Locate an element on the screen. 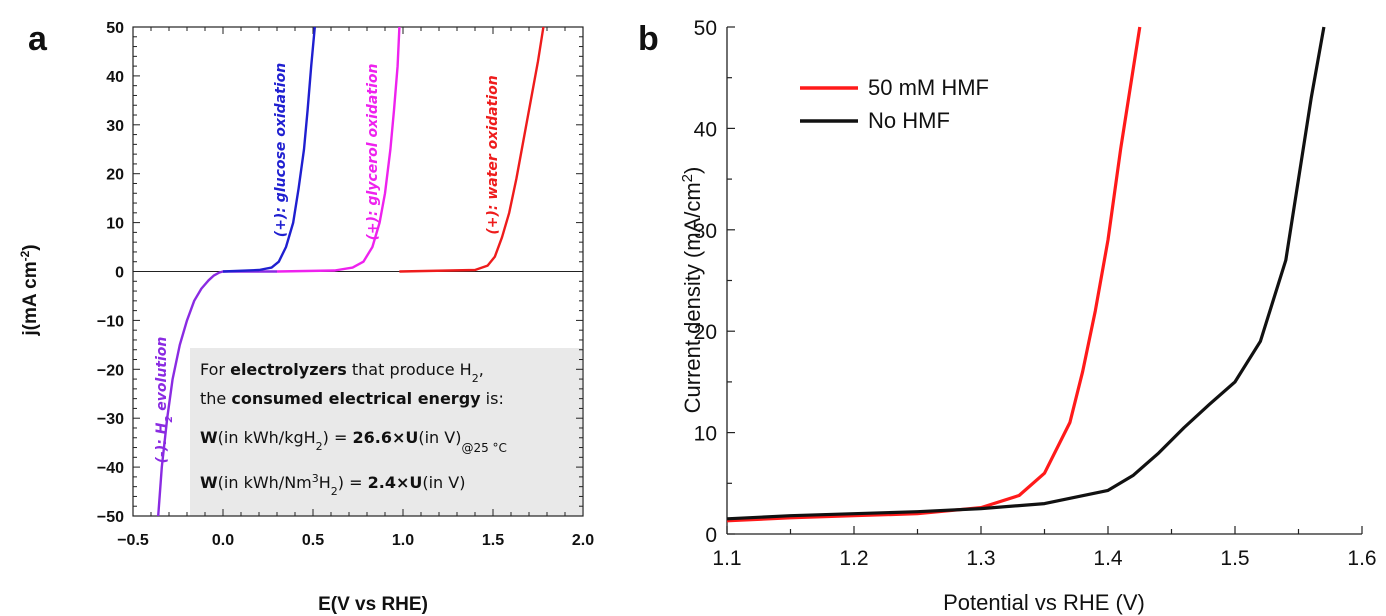 This screenshot has height=616, width=1386. glucose-oxidation-curve is located at coordinates (269, 149).